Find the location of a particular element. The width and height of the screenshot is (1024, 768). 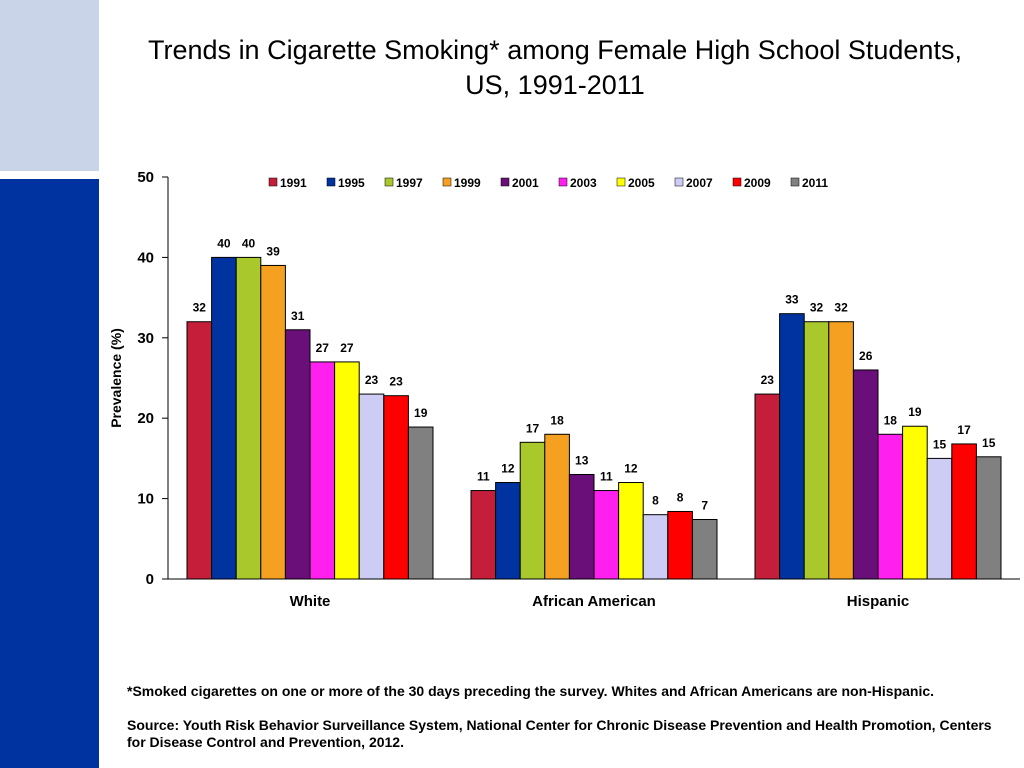

data-label: 31 is located at coordinates (298, 316).